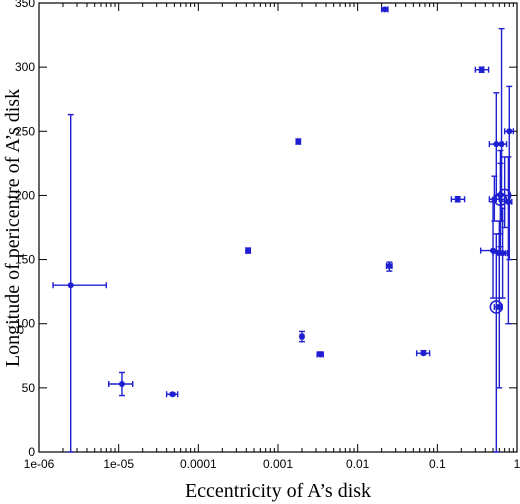 The image size is (520, 504). Describe the element at coordinates (25, 195) in the screenshot. I see `y-tick-label: 200` at that location.